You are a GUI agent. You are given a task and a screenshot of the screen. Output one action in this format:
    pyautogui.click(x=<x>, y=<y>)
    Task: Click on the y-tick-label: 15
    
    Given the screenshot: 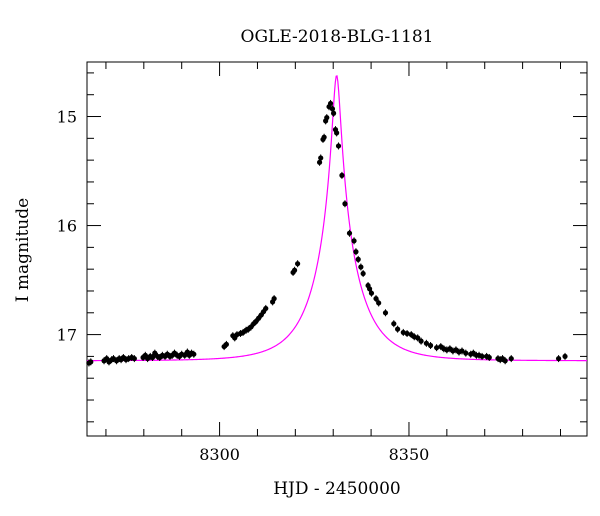 What is the action you would take?
    pyautogui.click(x=67, y=117)
    